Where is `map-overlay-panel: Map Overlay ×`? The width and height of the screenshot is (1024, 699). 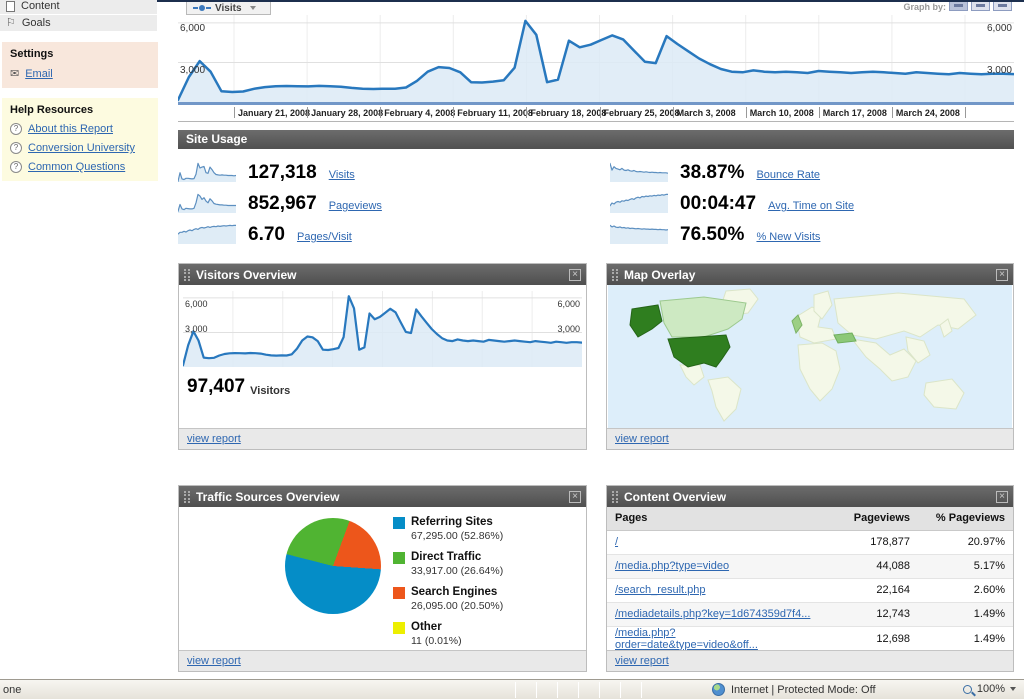 map-overlay-panel: Map Overlay × is located at coordinates (810, 356).